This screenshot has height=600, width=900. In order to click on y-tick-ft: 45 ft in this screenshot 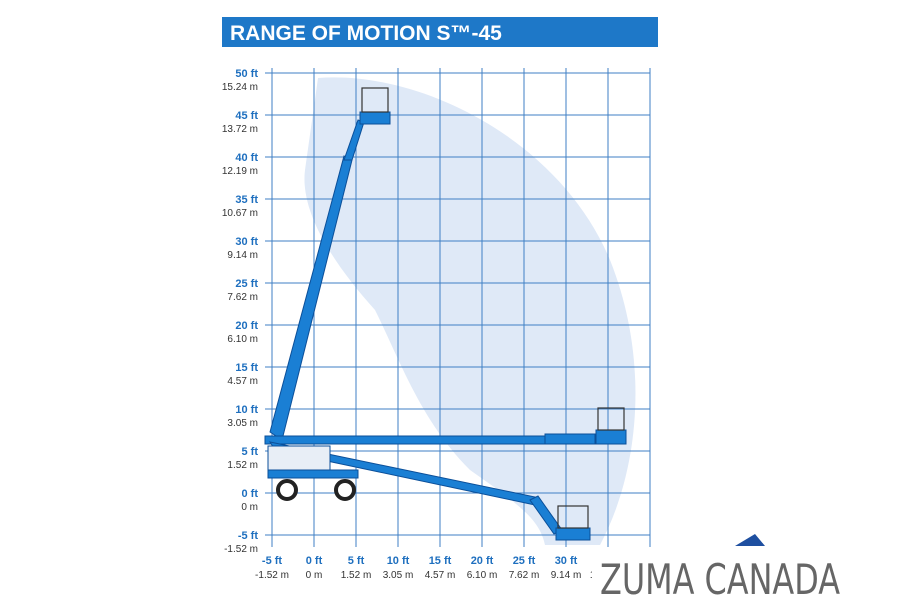, I will do `click(246, 116)`.